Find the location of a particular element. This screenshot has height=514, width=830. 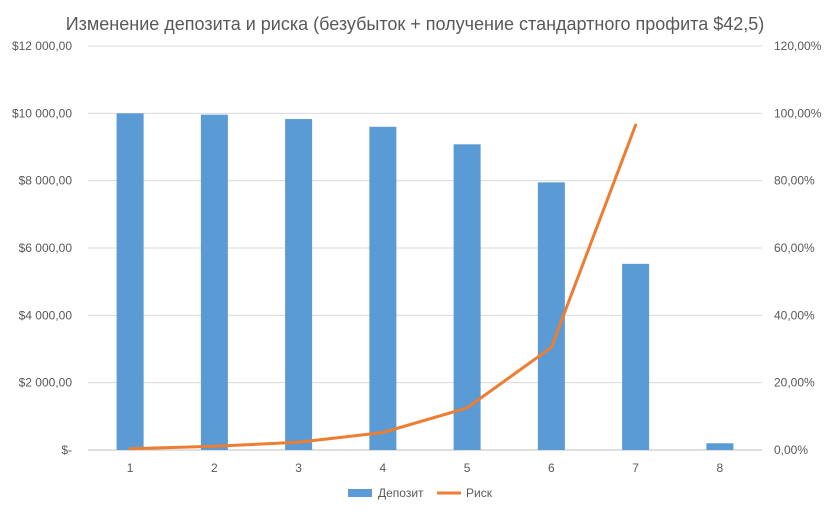

left-tick-label: $6 000,00 is located at coordinates (46, 248).